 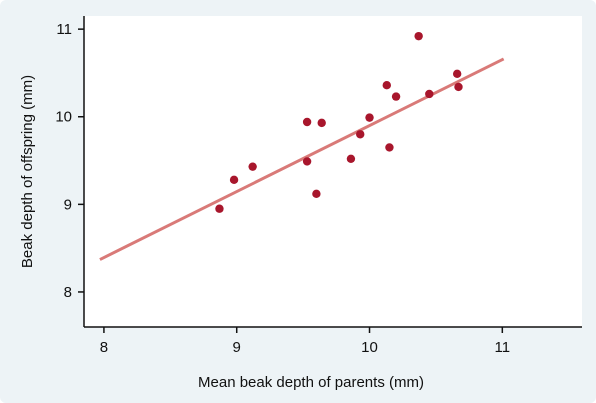 I want to click on x-axis-title: Mean beak depth of parents (mm), so click(x=311, y=382).